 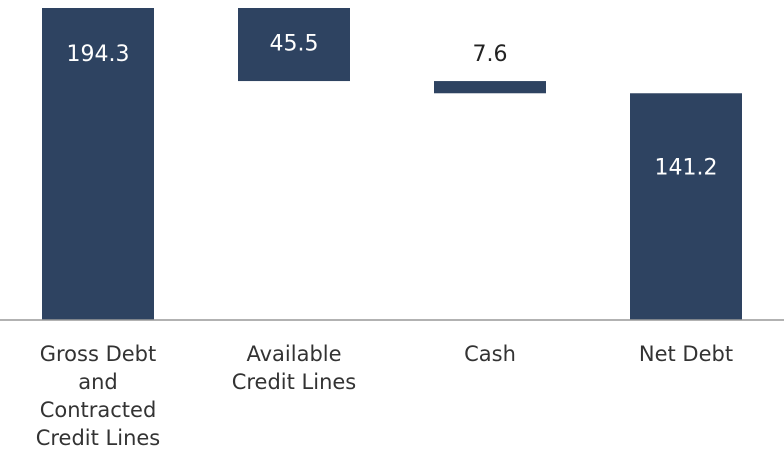 What do you see at coordinates (98, 396) in the screenshot?
I see `category-label: Gross Debt and Contracted Credit Lines` at bounding box center [98, 396].